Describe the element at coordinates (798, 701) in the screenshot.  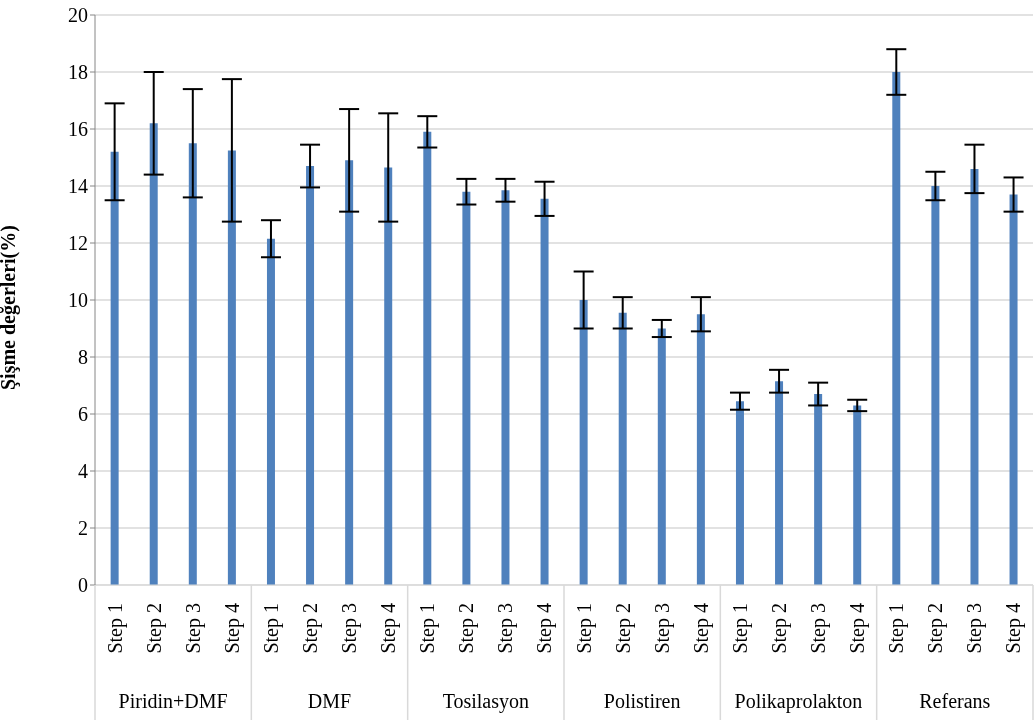
I see `text: Polikaprolakton` at that location.